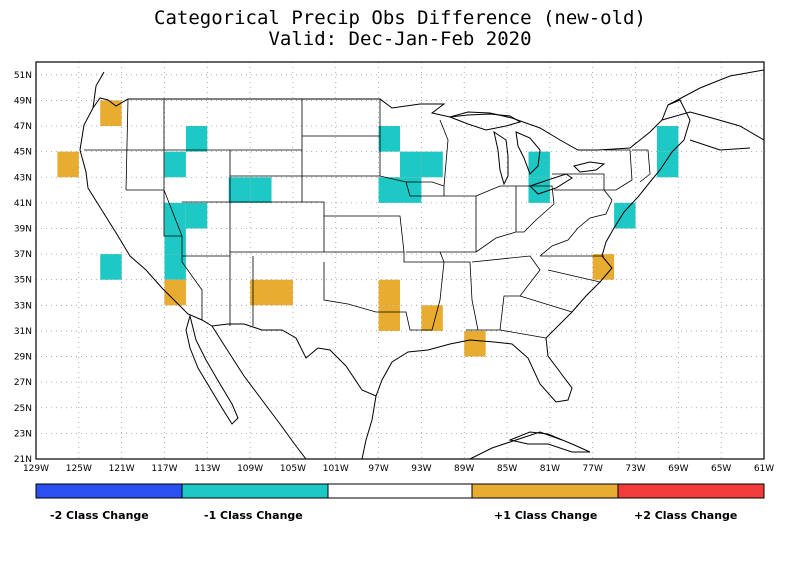  What do you see at coordinates (546, 515) in the screenshot?
I see `legend-label-plus1: +1 Class Change` at bounding box center [546, 515].